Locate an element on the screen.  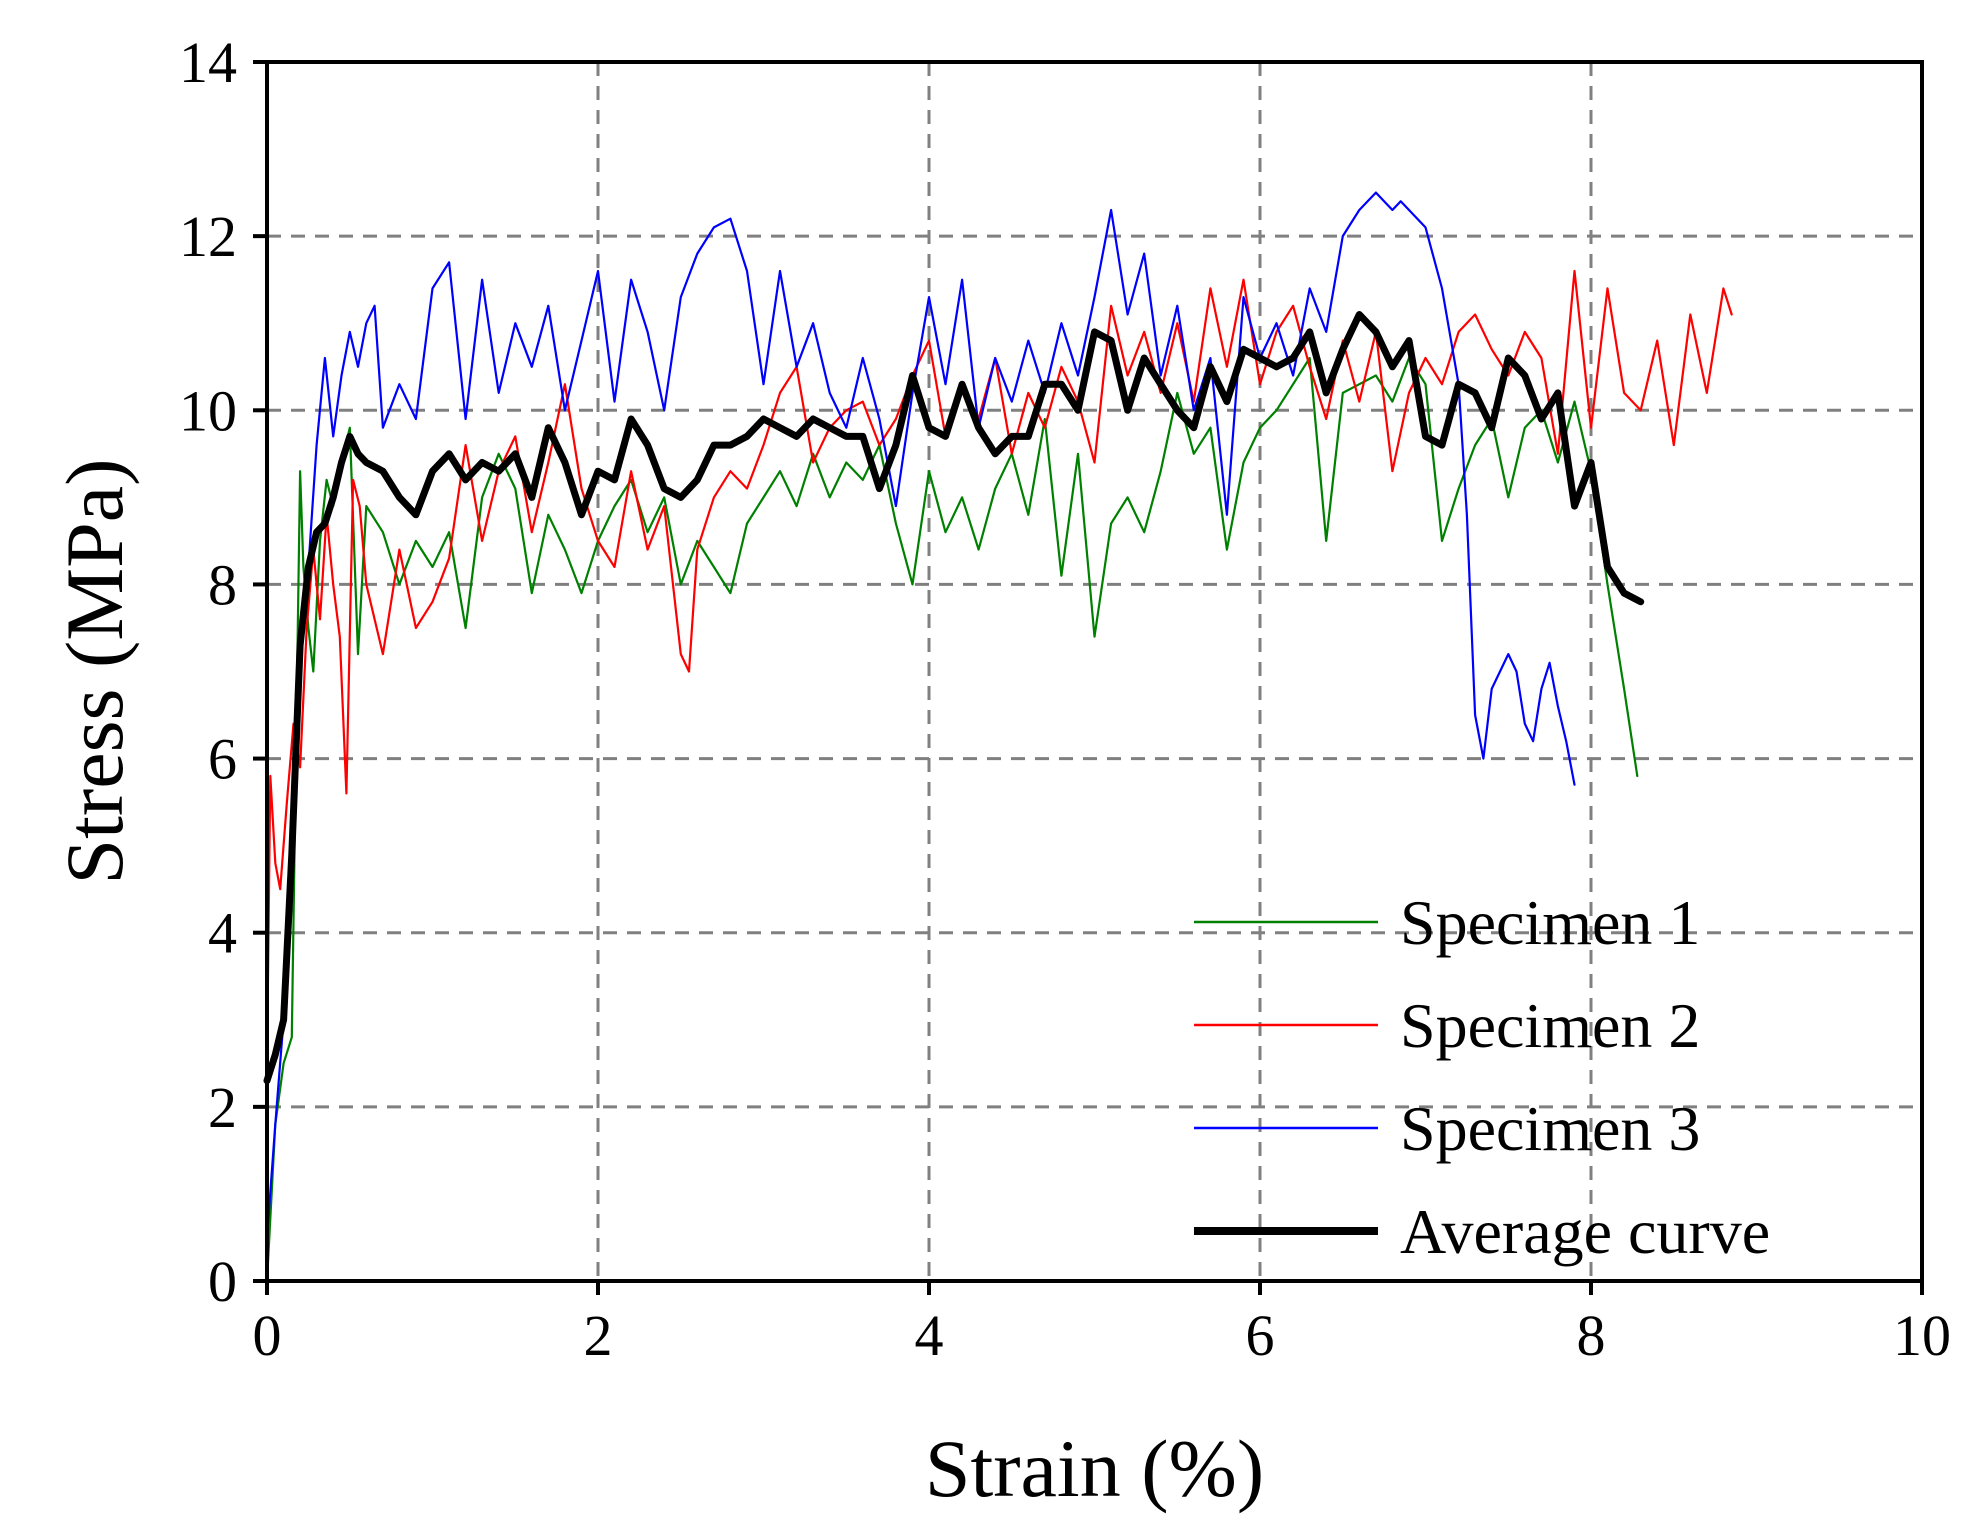
x-tick-label: 8 is located at coordinates (1591, 1335).